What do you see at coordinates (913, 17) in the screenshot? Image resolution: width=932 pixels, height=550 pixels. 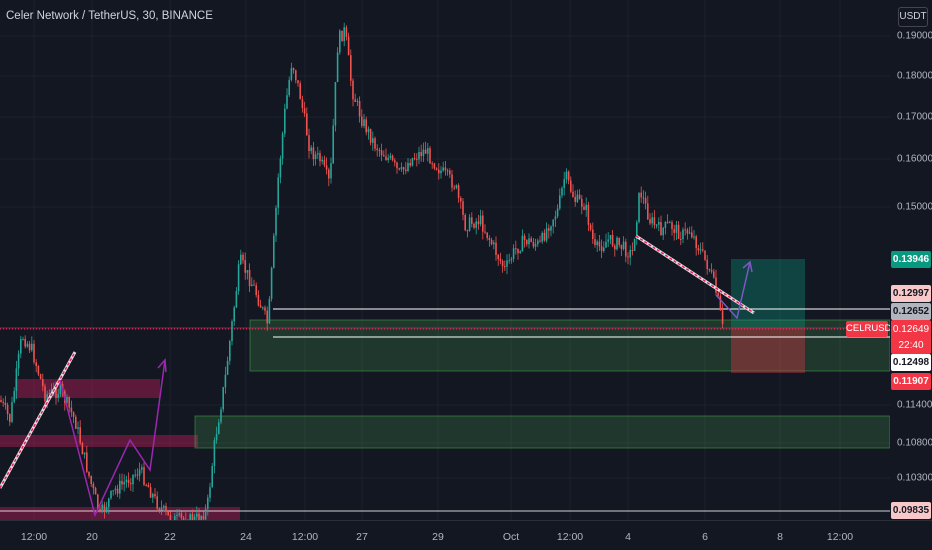 I see `currency-unit-button: USDT` at bounding box center [913, 17].